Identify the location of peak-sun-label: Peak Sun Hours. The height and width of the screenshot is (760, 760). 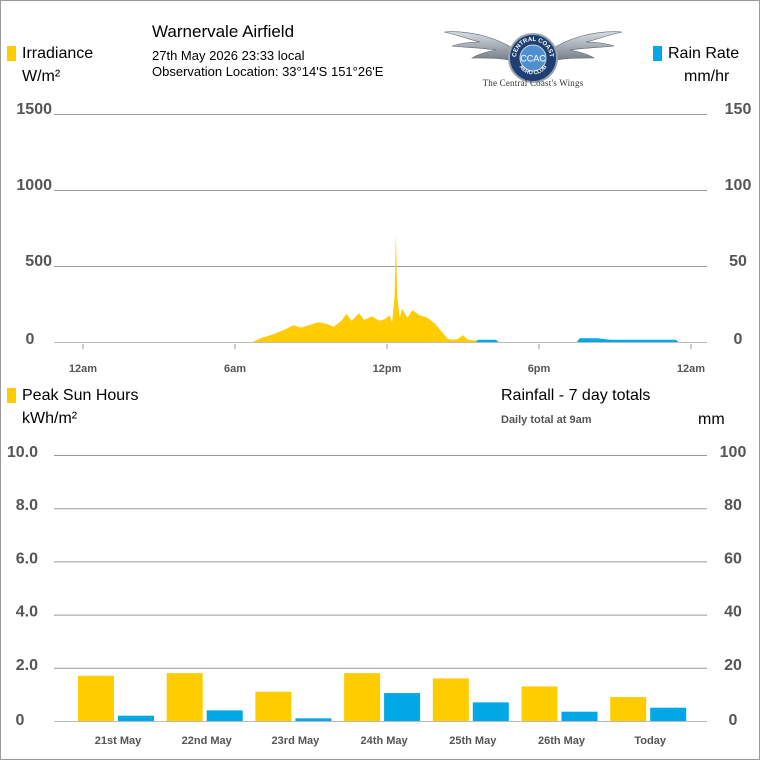
(80, 395).